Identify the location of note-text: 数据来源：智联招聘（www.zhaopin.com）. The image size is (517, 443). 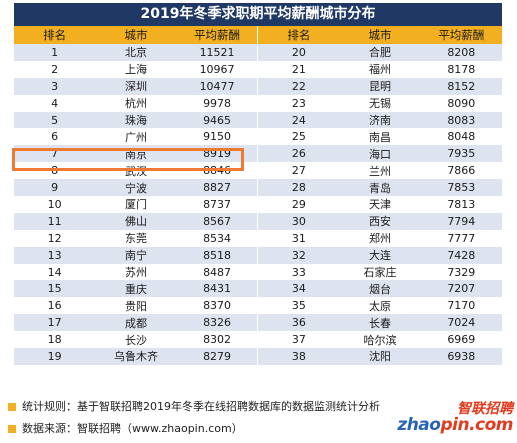
(132, 428).